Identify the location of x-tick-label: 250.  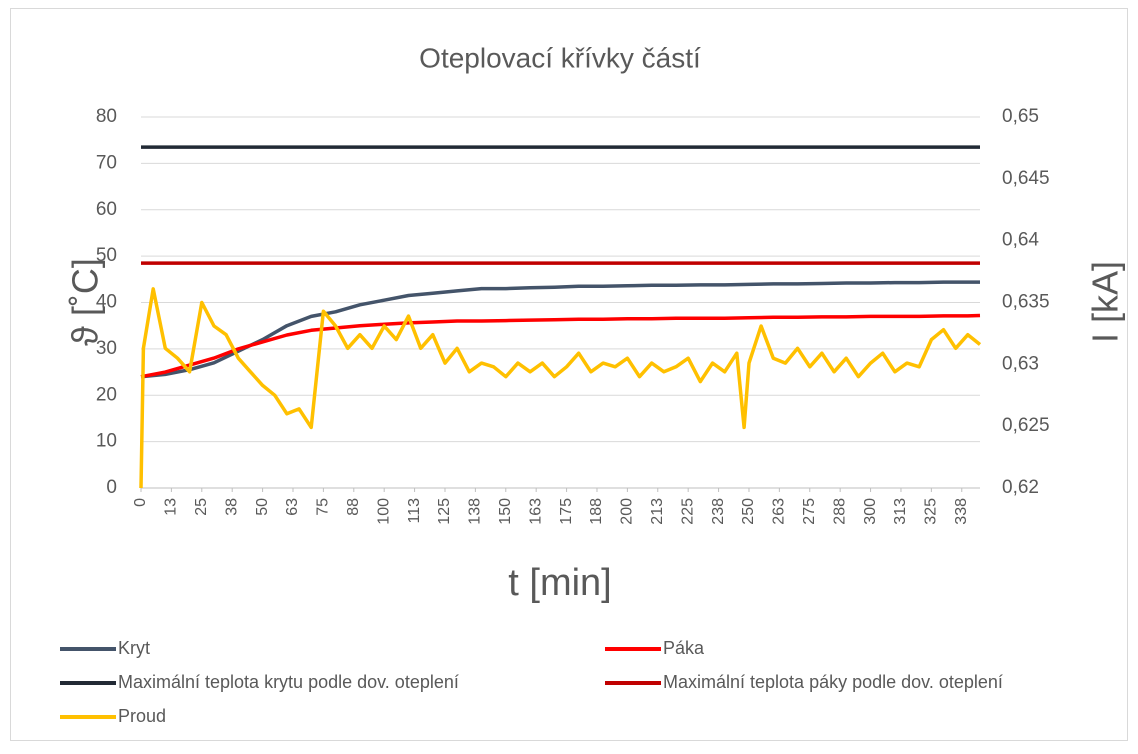
(748, 511).